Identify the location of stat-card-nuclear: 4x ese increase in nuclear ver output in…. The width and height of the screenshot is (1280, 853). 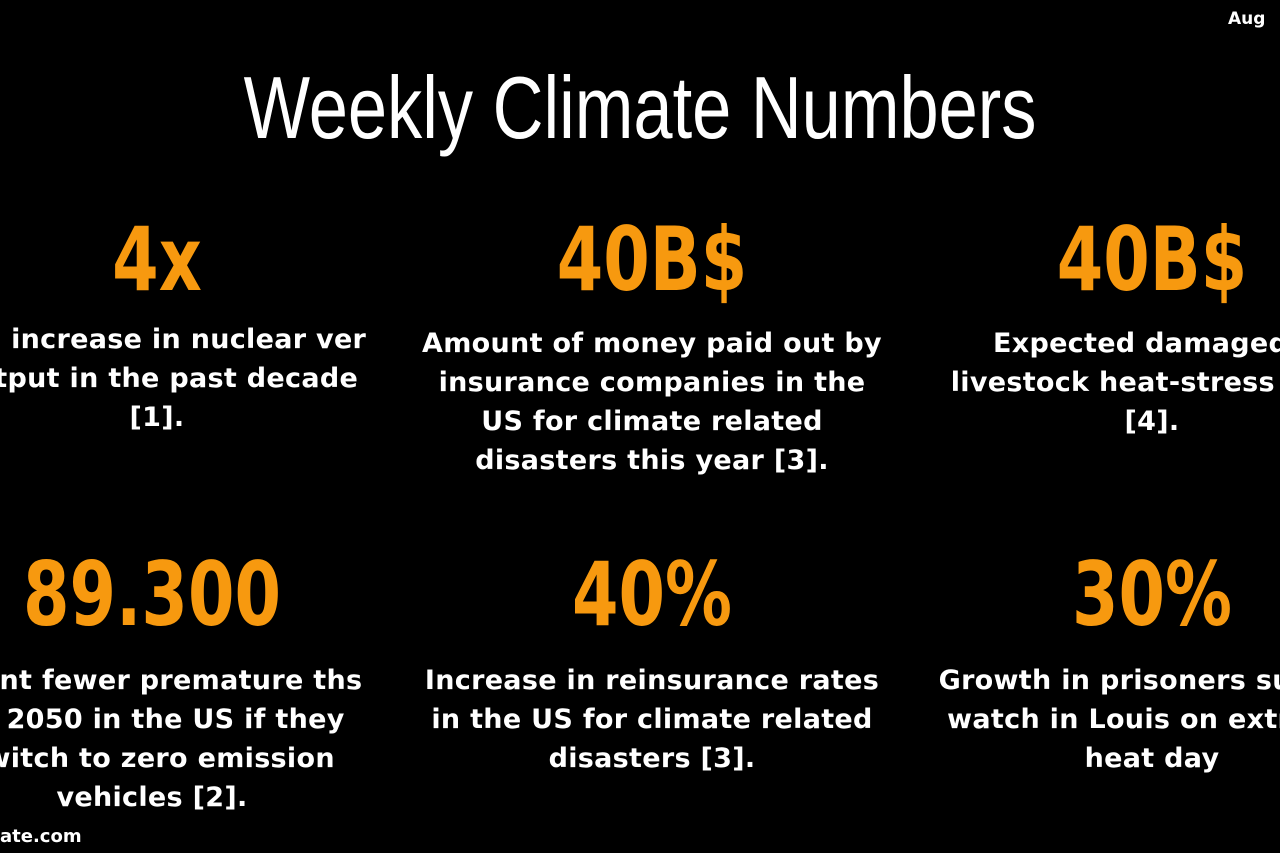
(193, 323).